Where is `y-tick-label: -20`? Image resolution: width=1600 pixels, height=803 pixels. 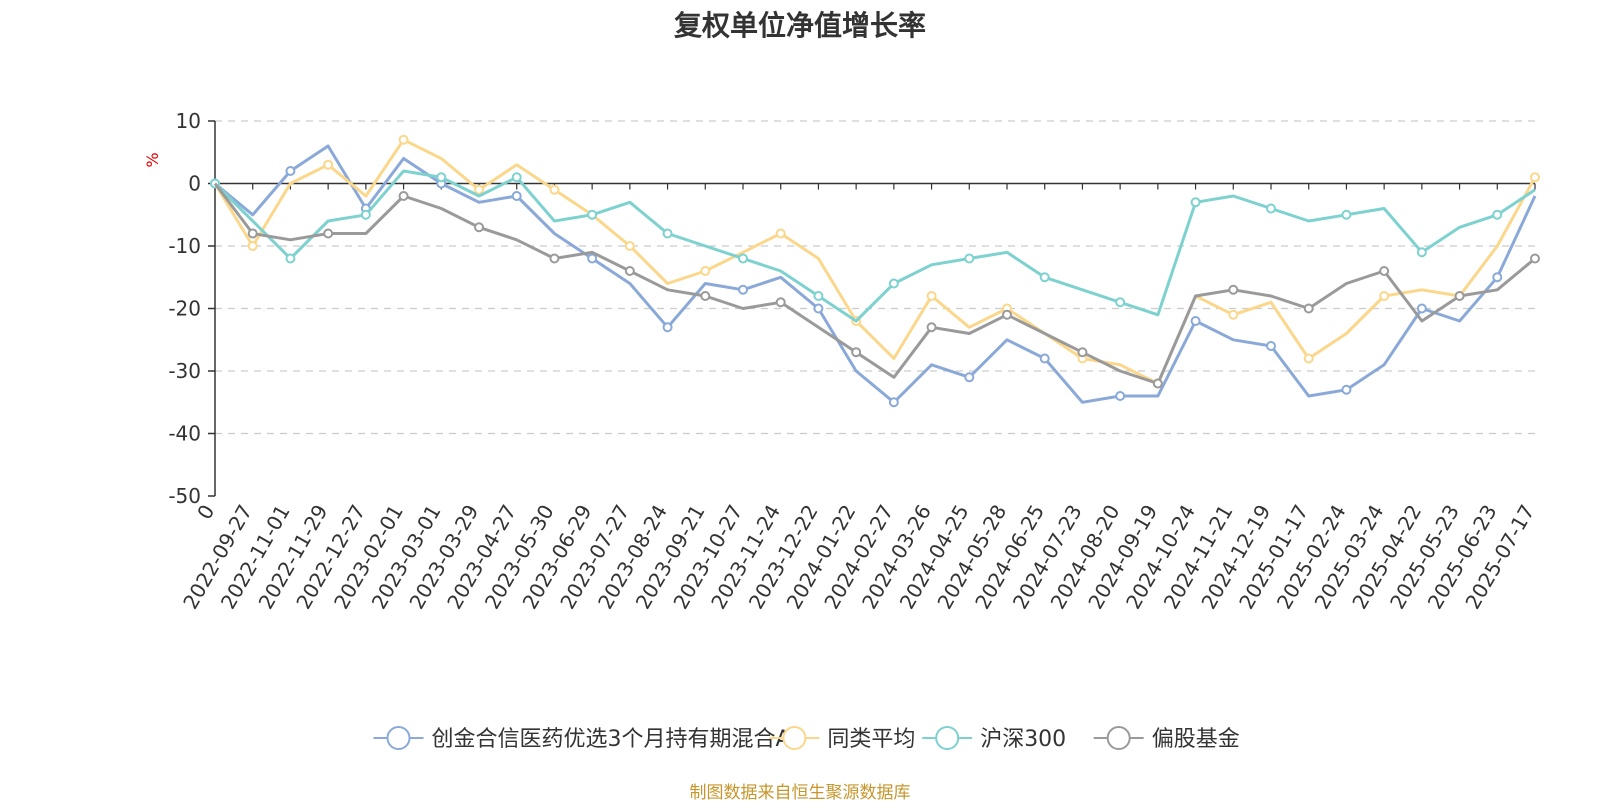 y-tick-label: -20 is located at coordinates (184, 309).